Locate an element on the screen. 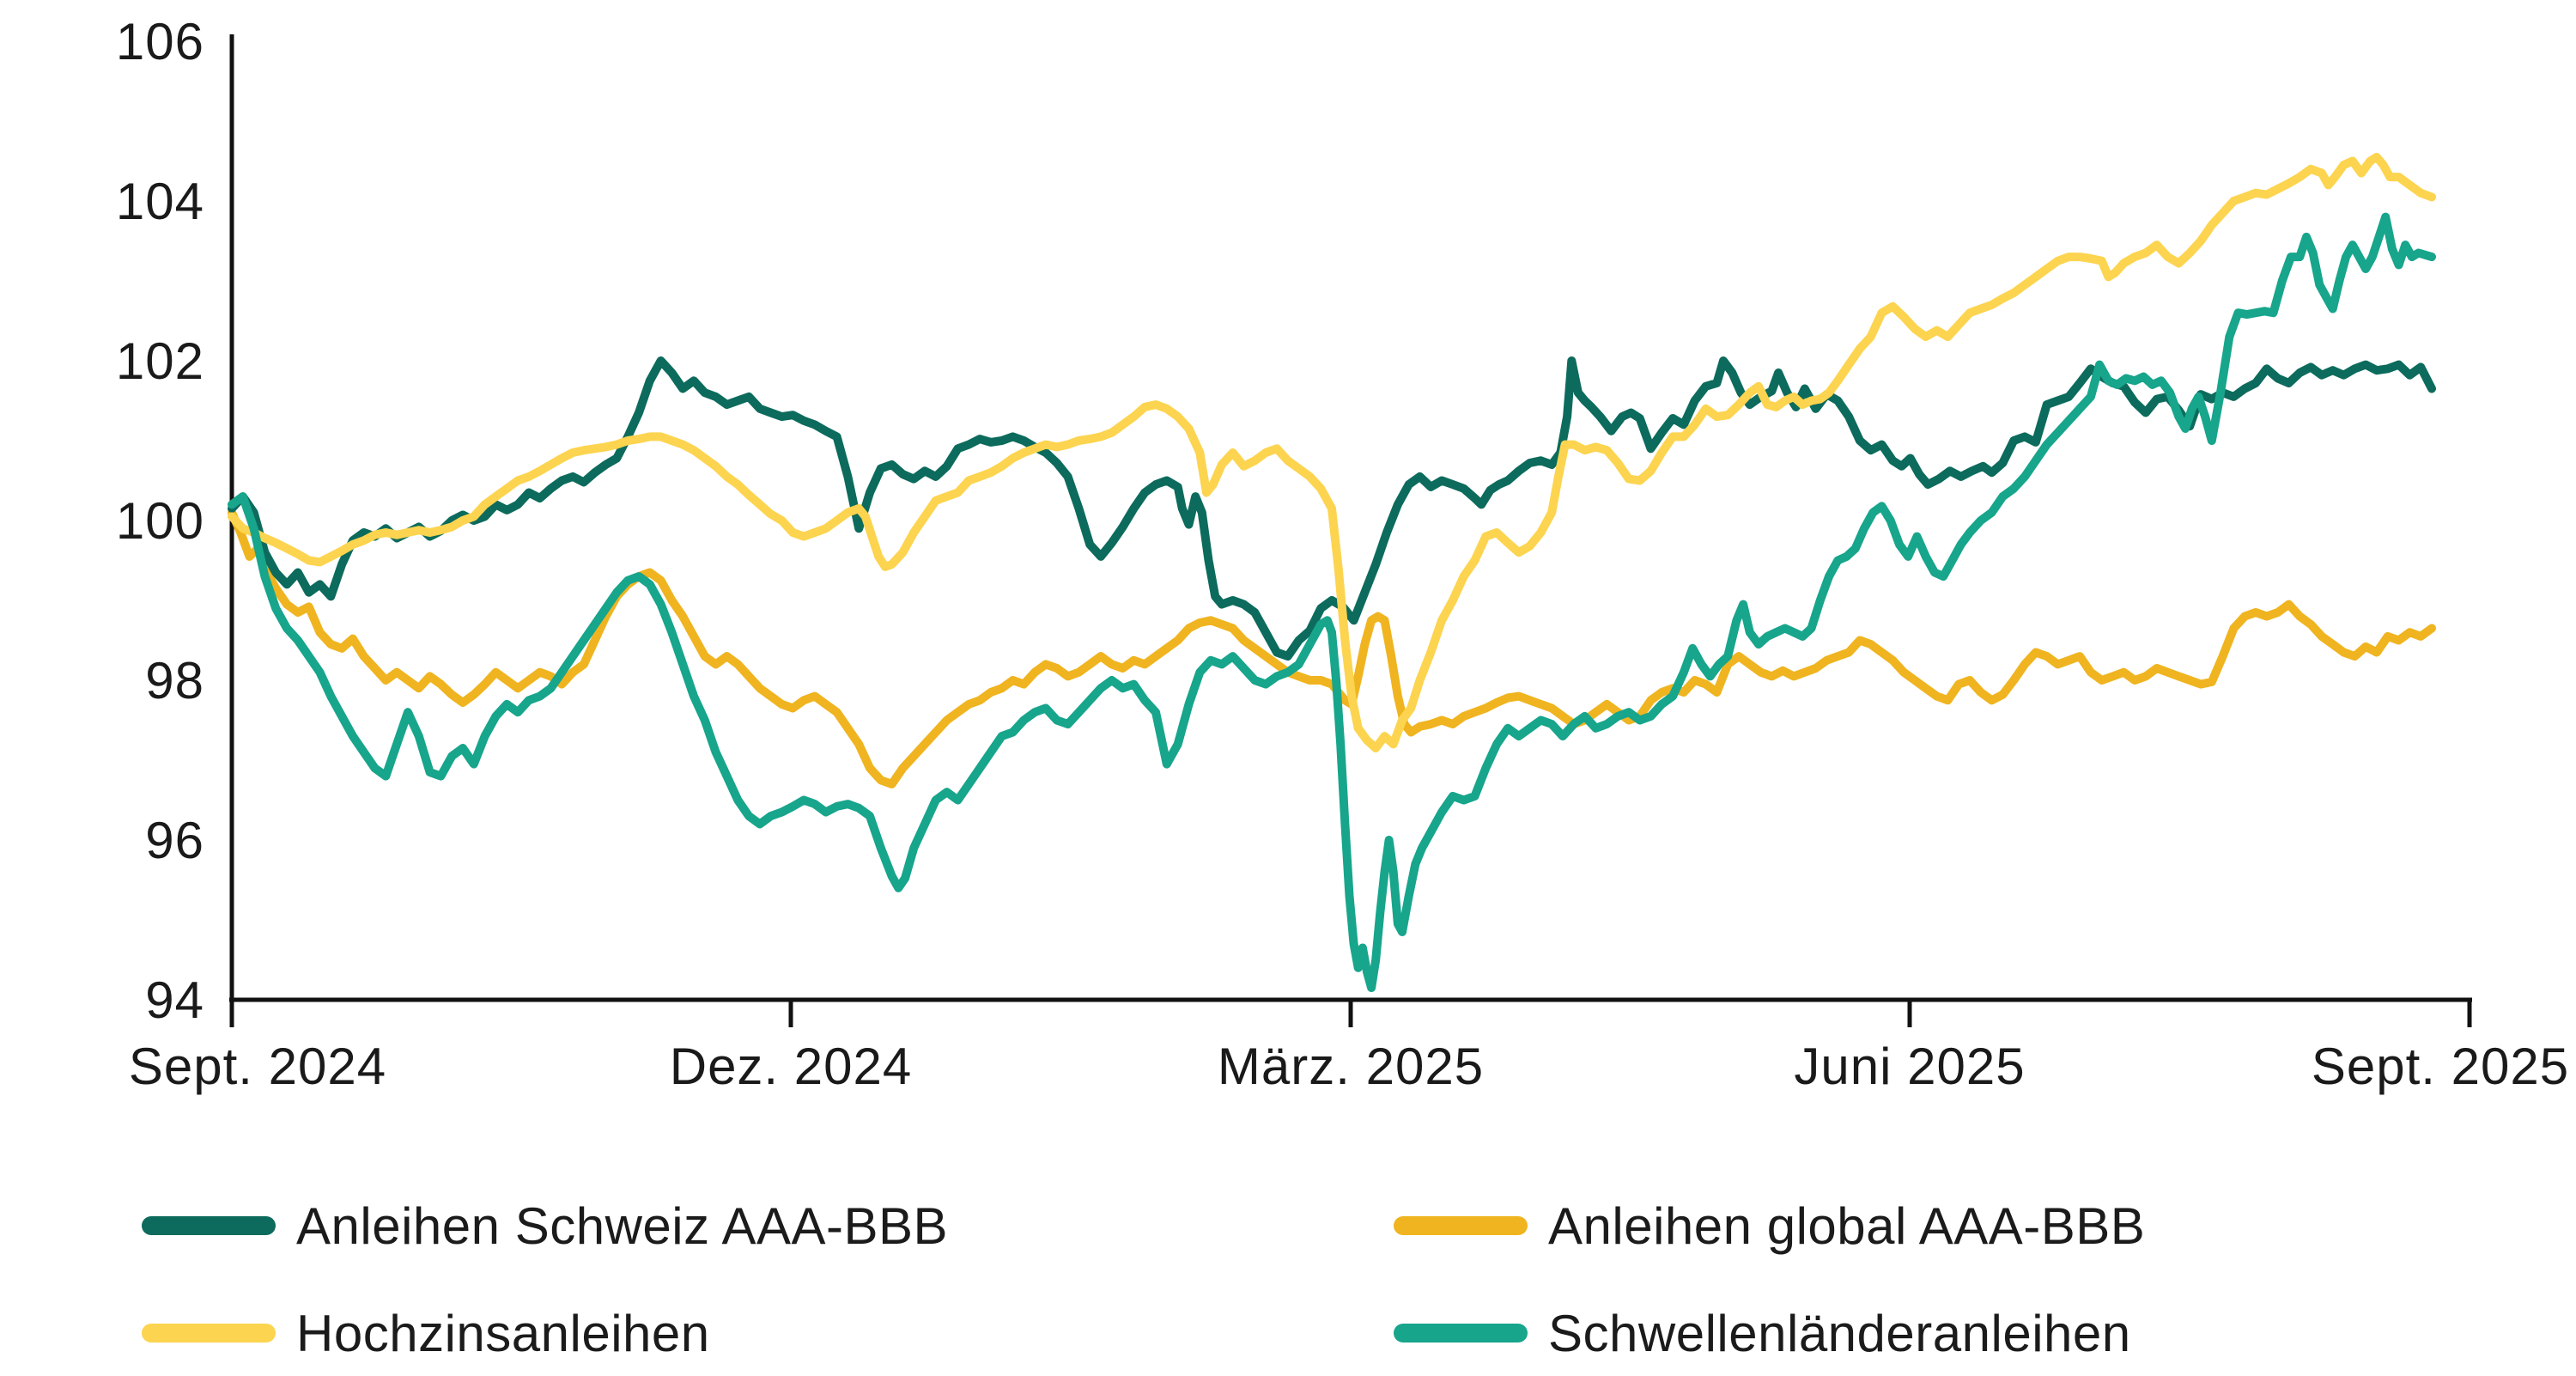 The width and height of the screenshot is (2576, 1376). x-axis-label-1: Dez. 2024 is located at coordinates (792, 1066).